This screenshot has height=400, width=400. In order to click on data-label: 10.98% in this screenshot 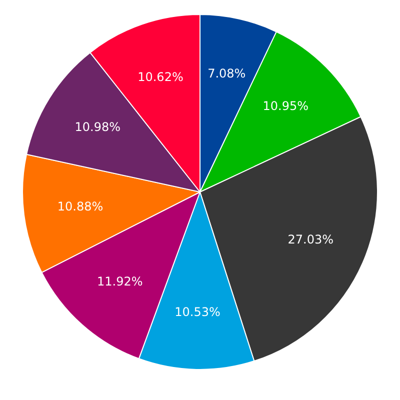, I will do `click(97, 127)`.